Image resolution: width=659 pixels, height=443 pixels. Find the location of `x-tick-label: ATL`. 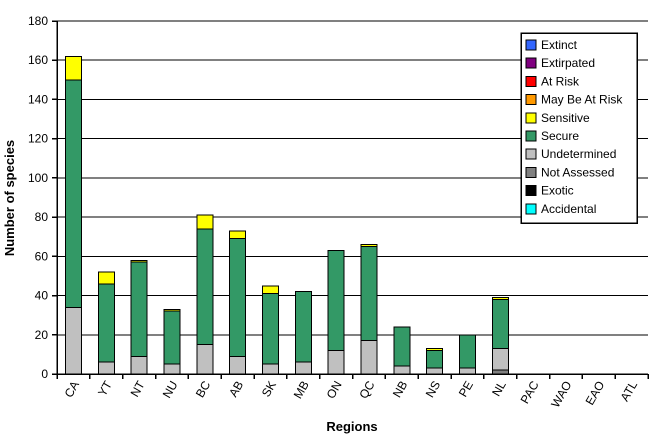

x-tick-label: ATL is located at coordinates (628, 391).